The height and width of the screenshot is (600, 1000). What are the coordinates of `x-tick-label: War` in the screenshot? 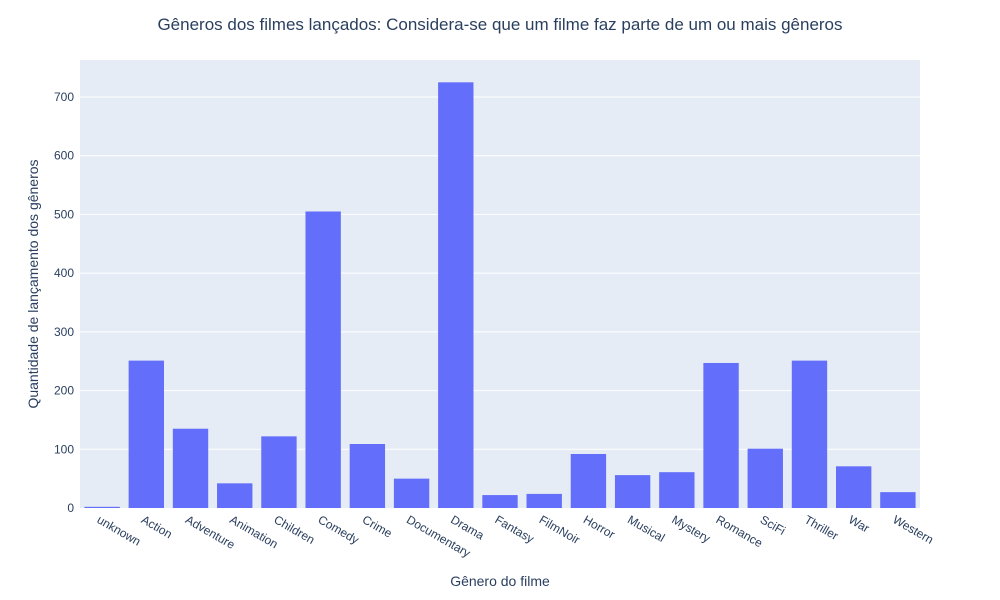 It's located at (859, 523).